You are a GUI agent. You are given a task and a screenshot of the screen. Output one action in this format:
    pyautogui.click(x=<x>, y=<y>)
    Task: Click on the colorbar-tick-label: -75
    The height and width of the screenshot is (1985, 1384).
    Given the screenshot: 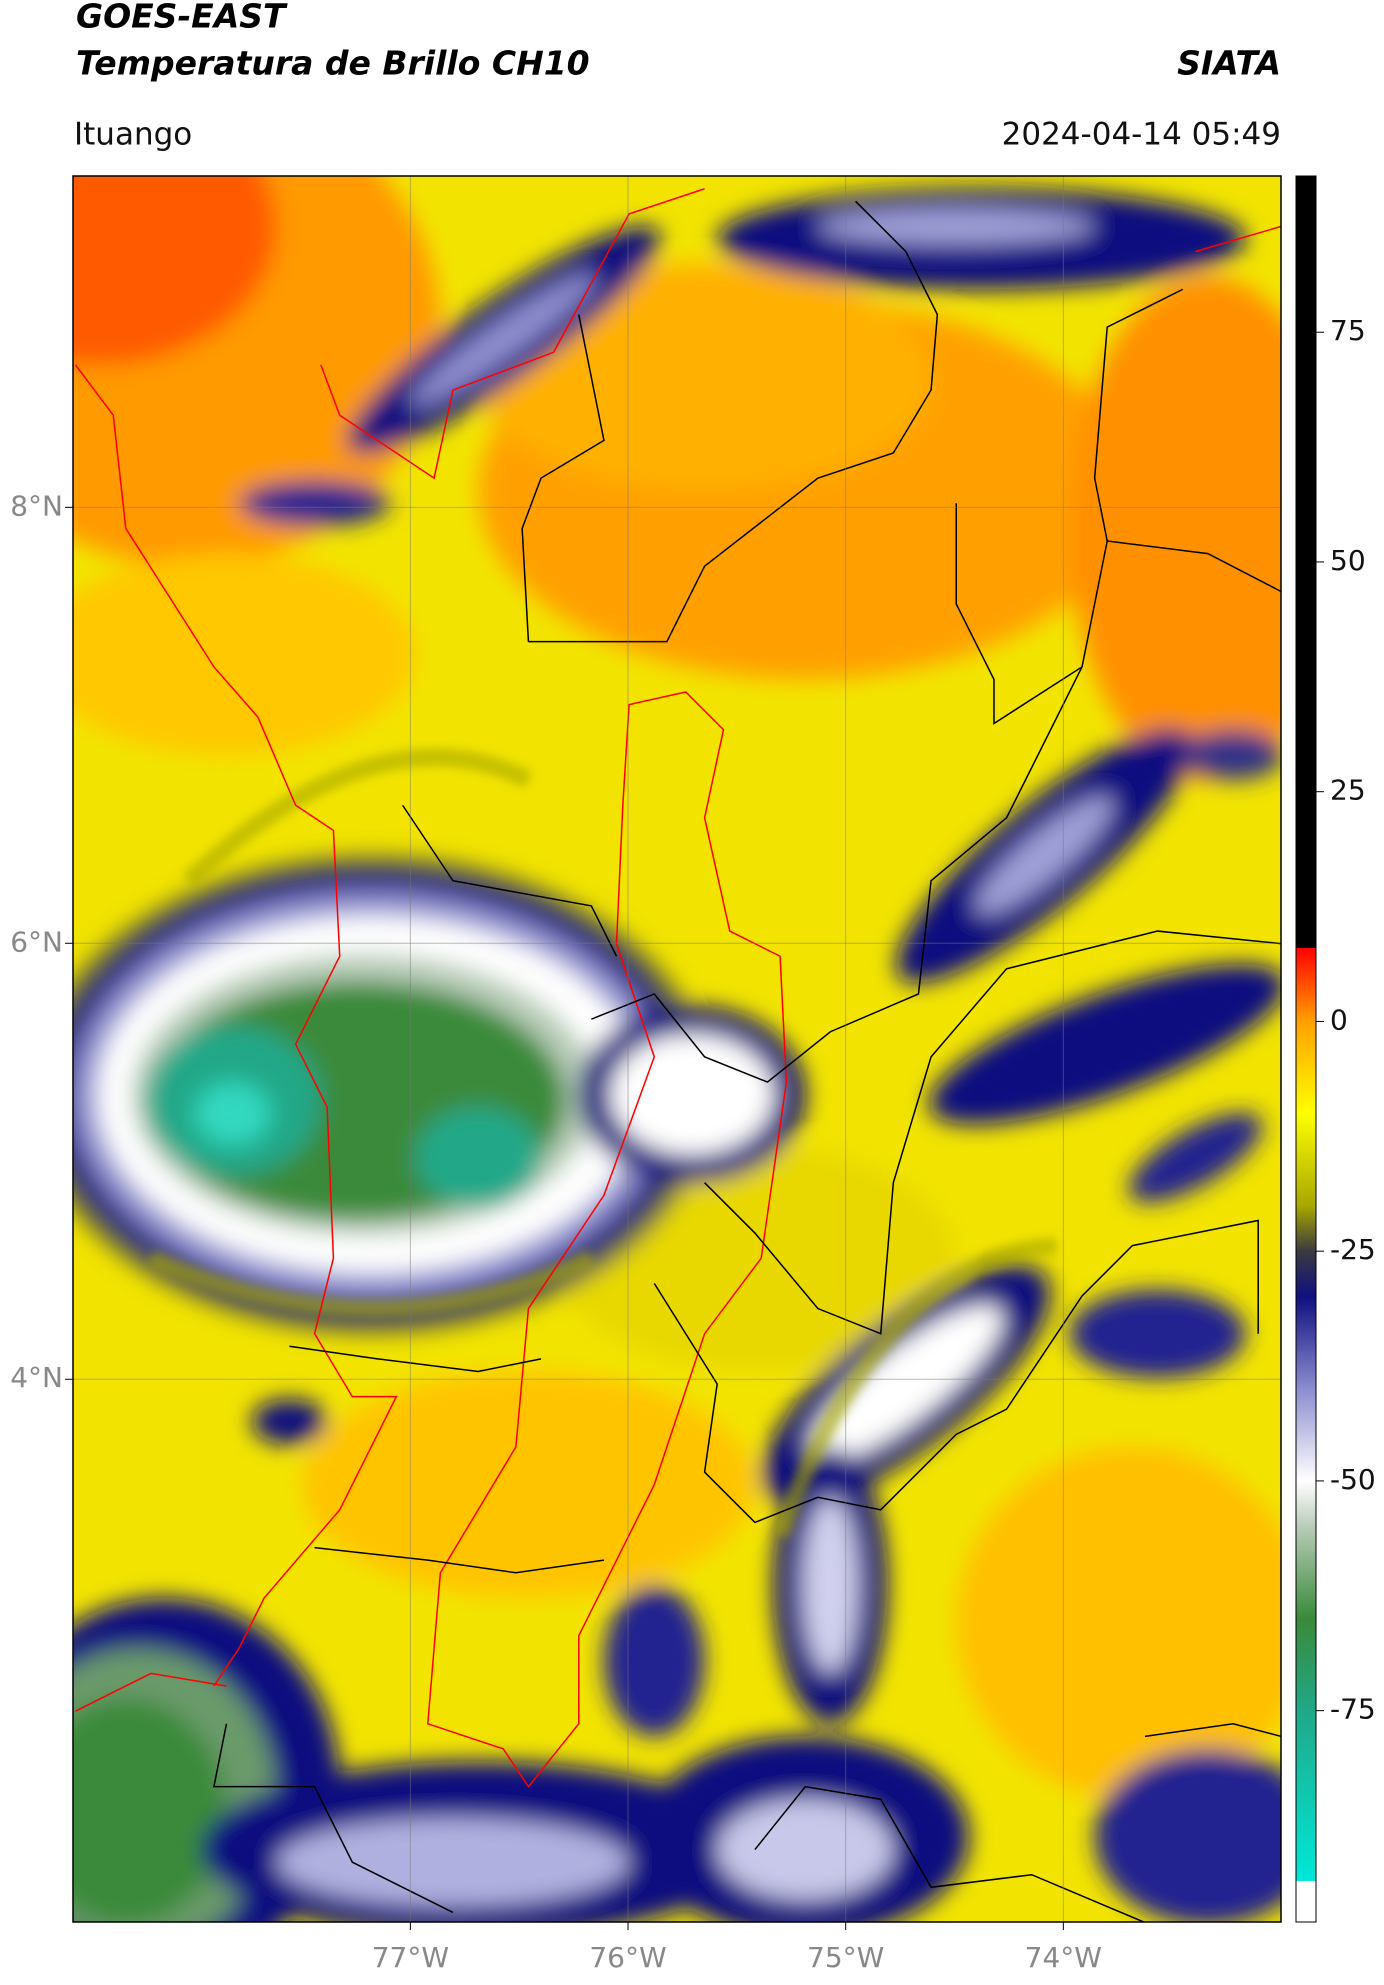 What is the action you would take?
    pyautogui.click(x=1353, y=1709)
    